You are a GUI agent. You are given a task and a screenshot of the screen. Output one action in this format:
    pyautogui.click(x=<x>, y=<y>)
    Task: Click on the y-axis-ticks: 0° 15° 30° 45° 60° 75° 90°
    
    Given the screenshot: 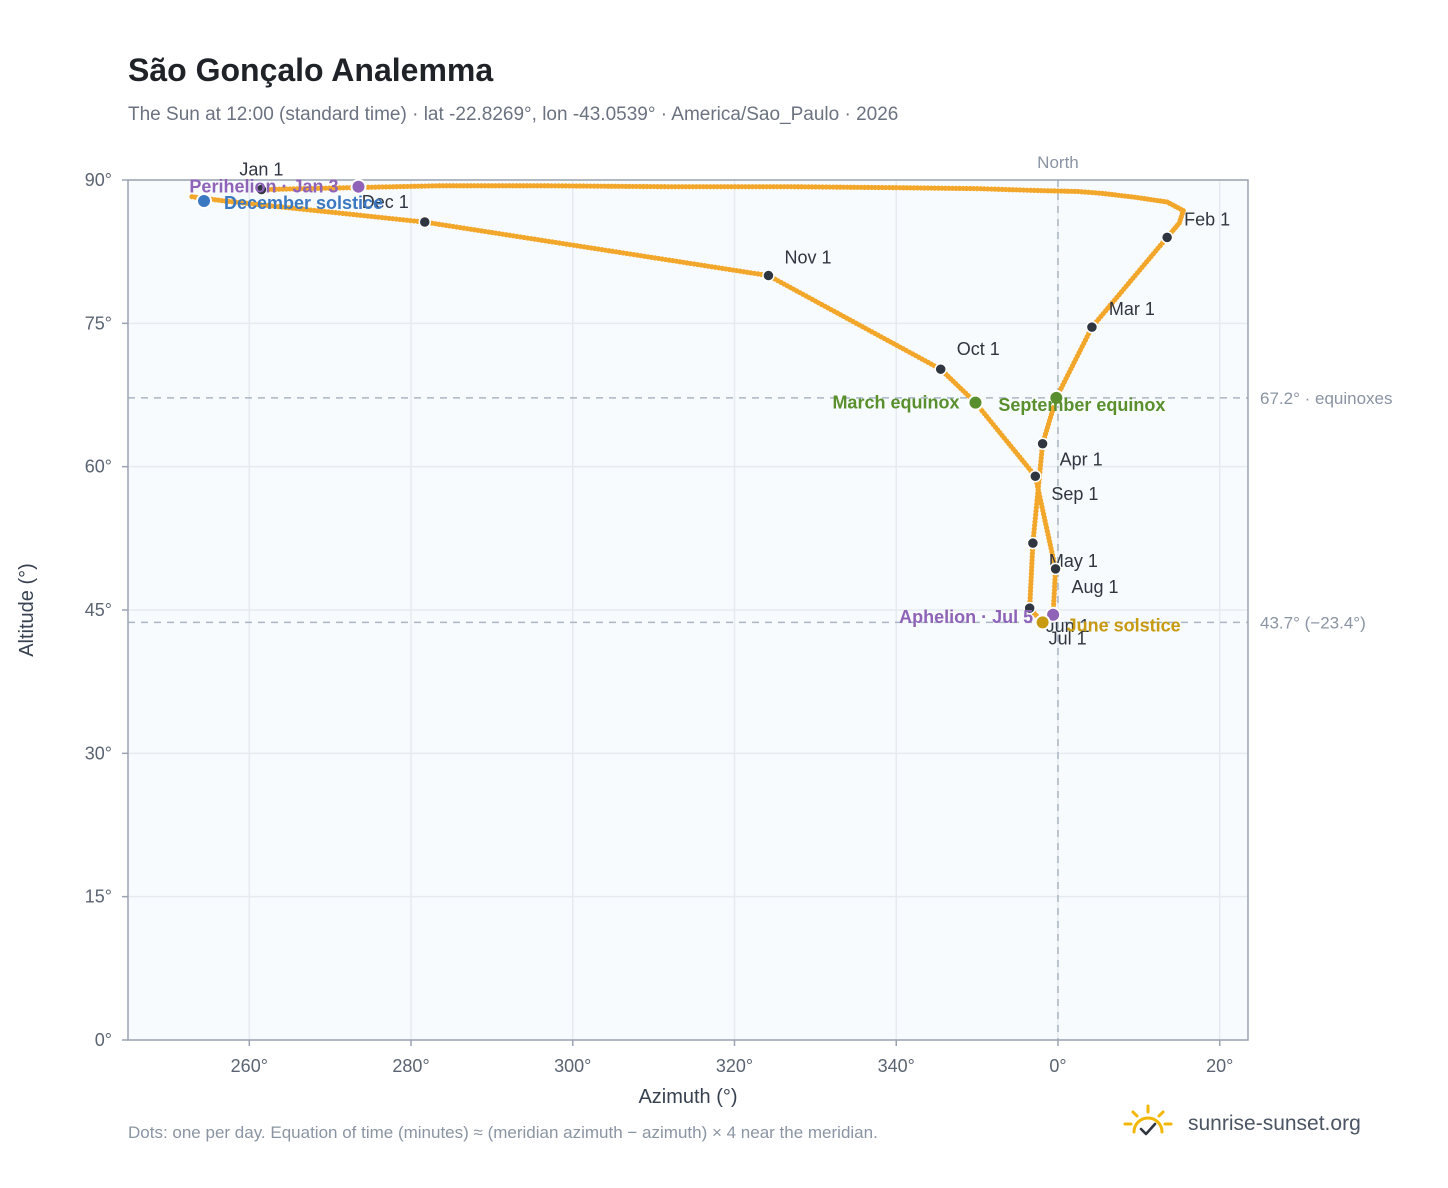 What is the action you would take?
    pyautogui.click(x=106, y=610)
    